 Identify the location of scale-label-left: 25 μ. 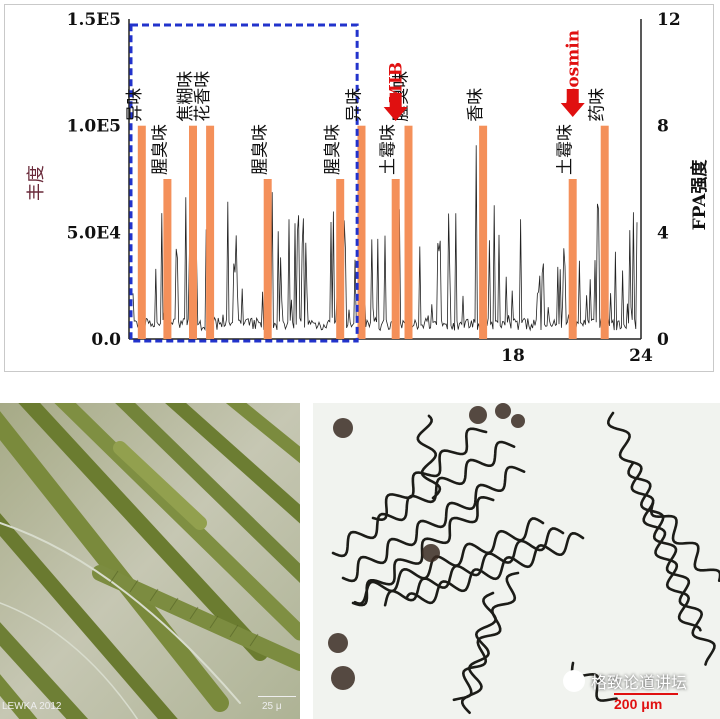
(272, 706).